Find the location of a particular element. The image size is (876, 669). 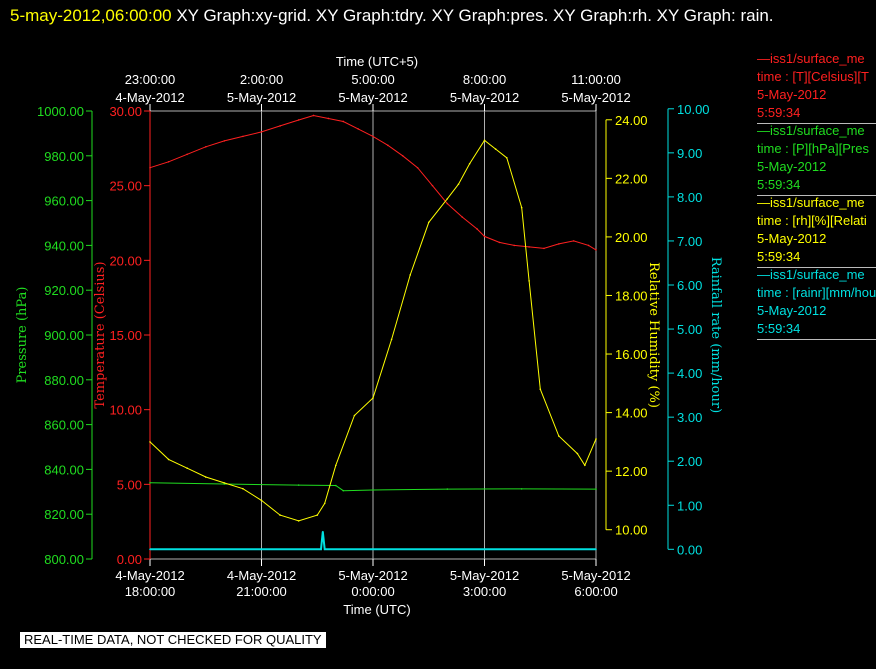

legend-date: 5-May-2012 is located at coordinates (792, 166).